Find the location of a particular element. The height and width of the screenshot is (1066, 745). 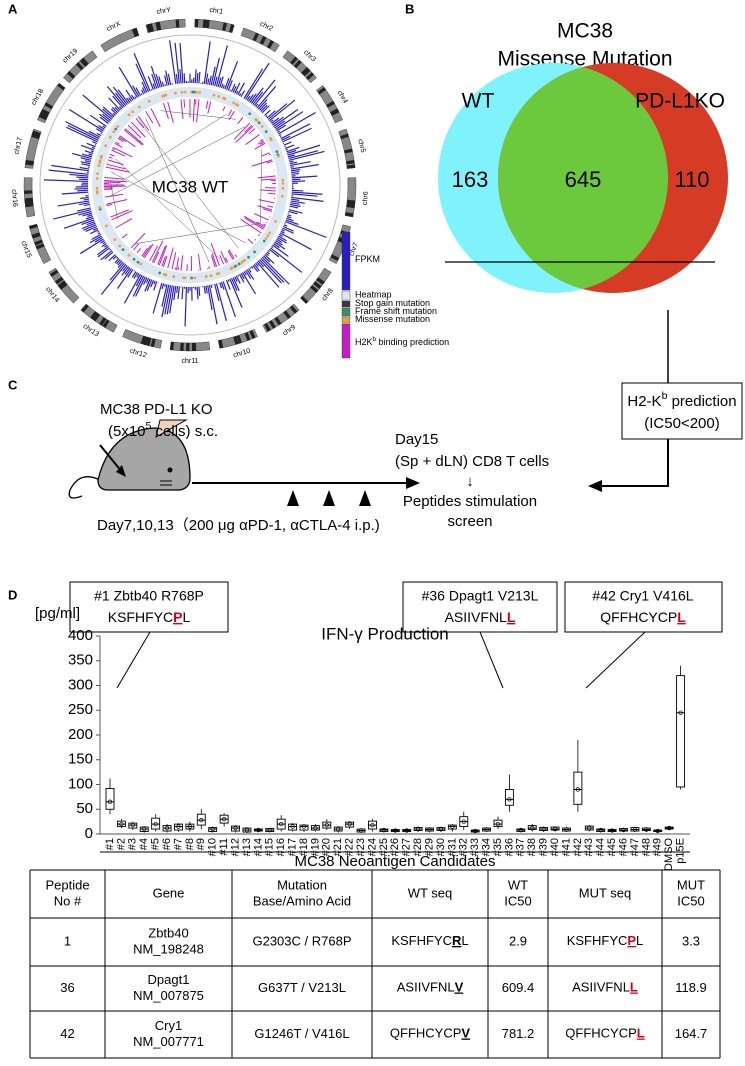

panel-label: B is located at coordinates (409, 8).